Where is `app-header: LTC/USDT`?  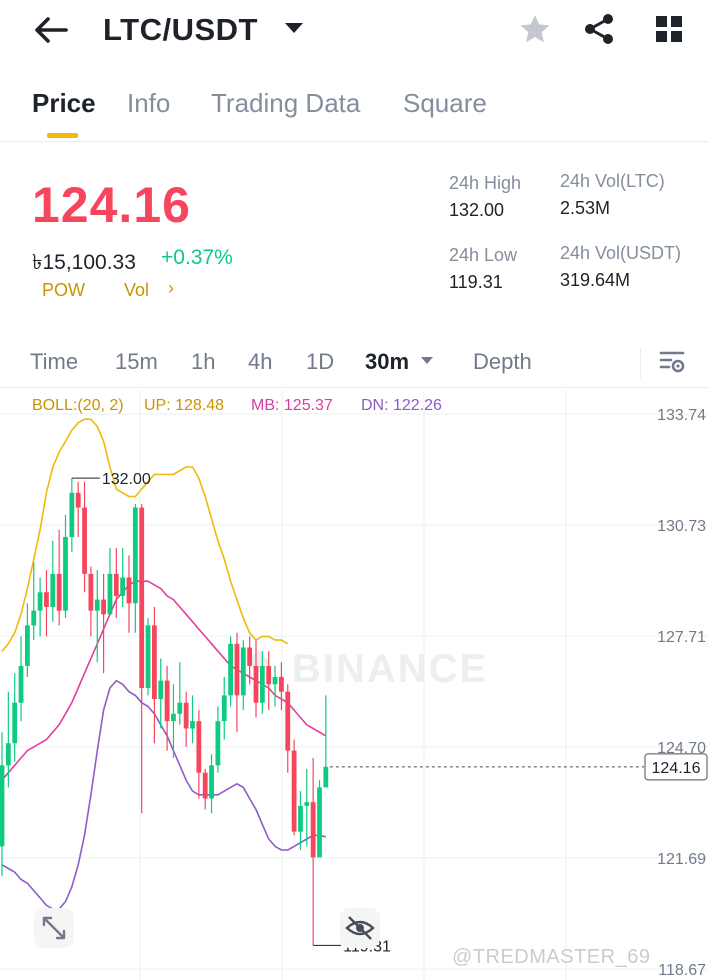
app-header: LTC/USDT is located at coordinates (354, 32).